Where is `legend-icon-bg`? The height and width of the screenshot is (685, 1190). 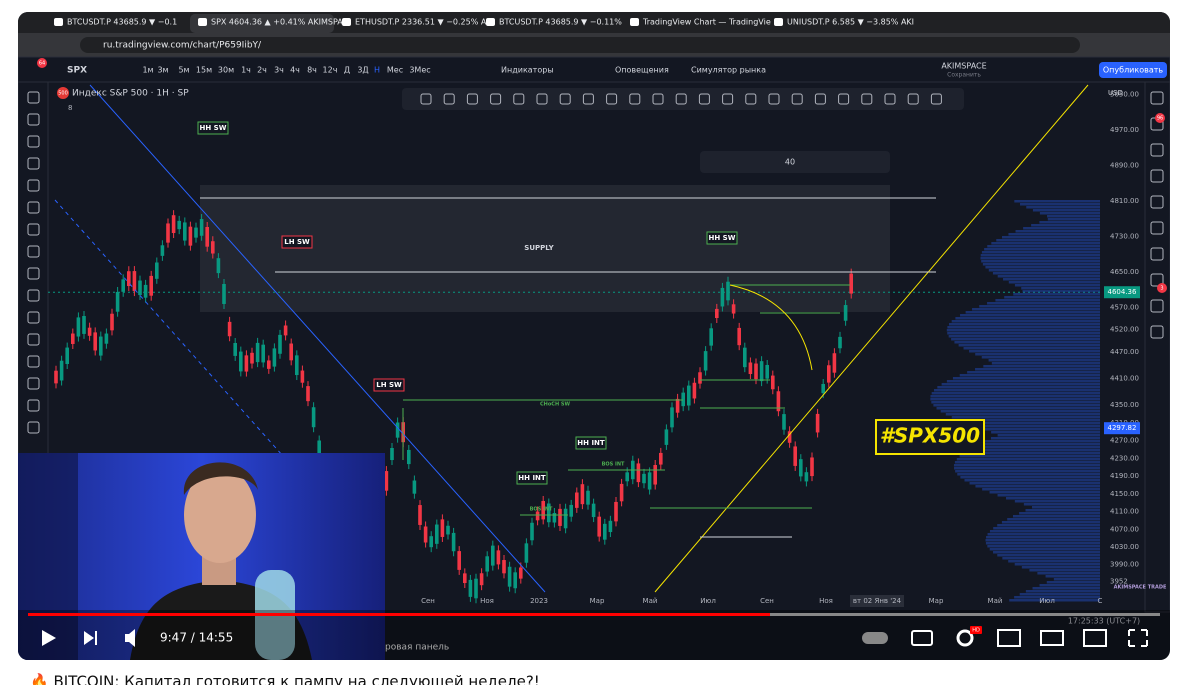
legend-icon-bg is located at coordinates (63, 93).